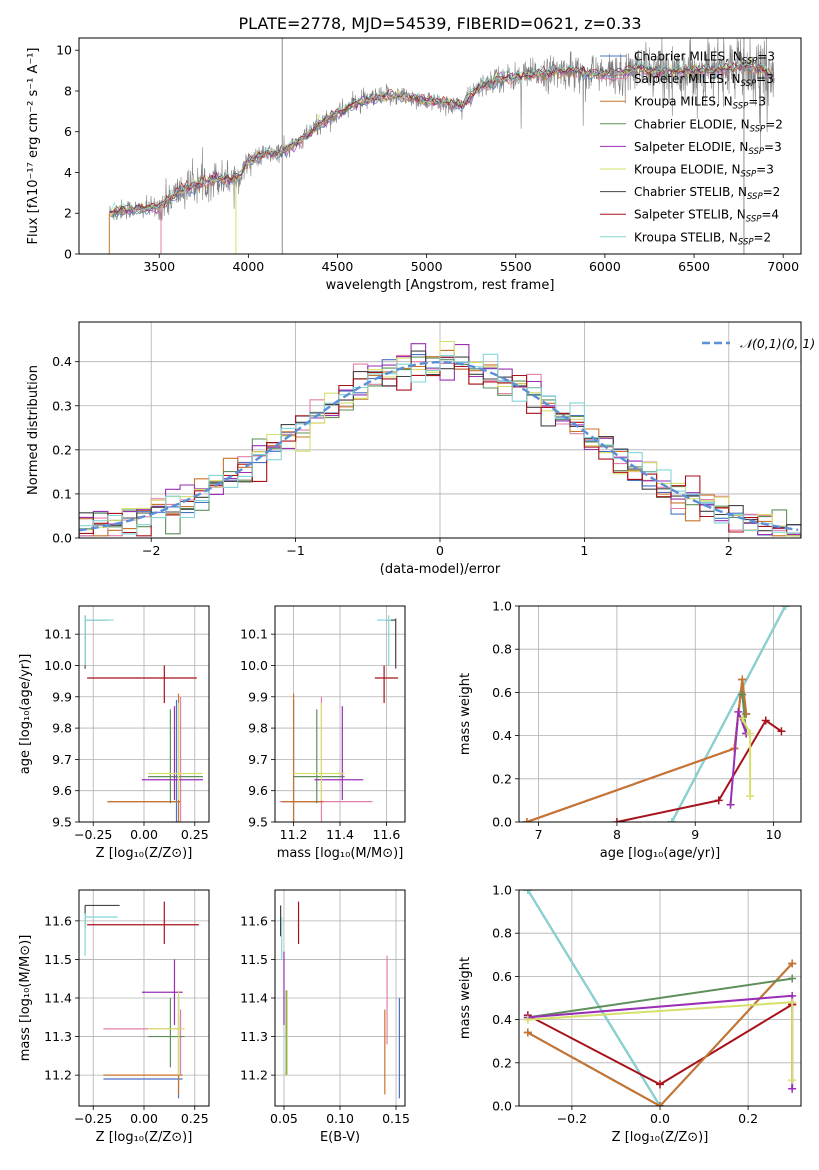 The height and width of the screenshot is (1170, 819). What do you see at coordinates (704, 171) in the screenshot?
I see `legend-label: Kroupa ELODIE, NSSP=3` at bounding box center [704, 171].